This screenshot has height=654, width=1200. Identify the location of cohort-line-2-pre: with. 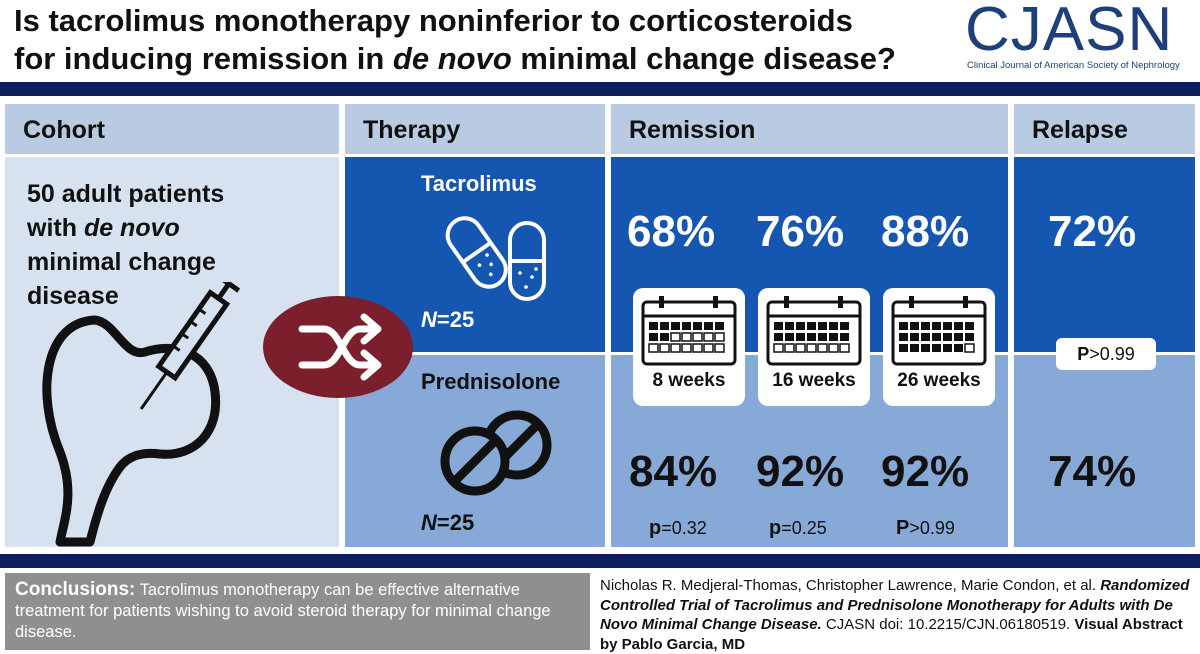
(55, 228).